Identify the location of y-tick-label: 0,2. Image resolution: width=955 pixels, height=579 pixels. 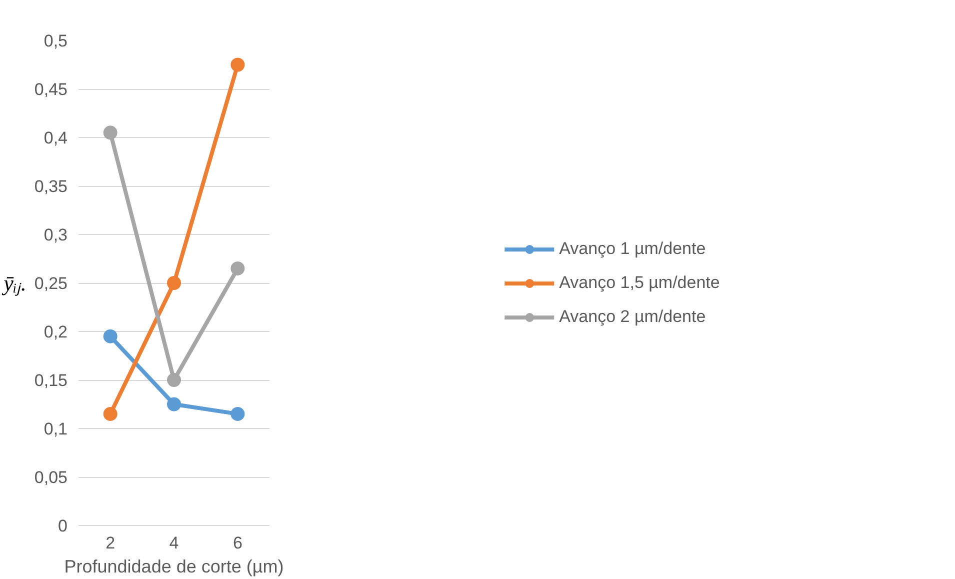
(56, 332).